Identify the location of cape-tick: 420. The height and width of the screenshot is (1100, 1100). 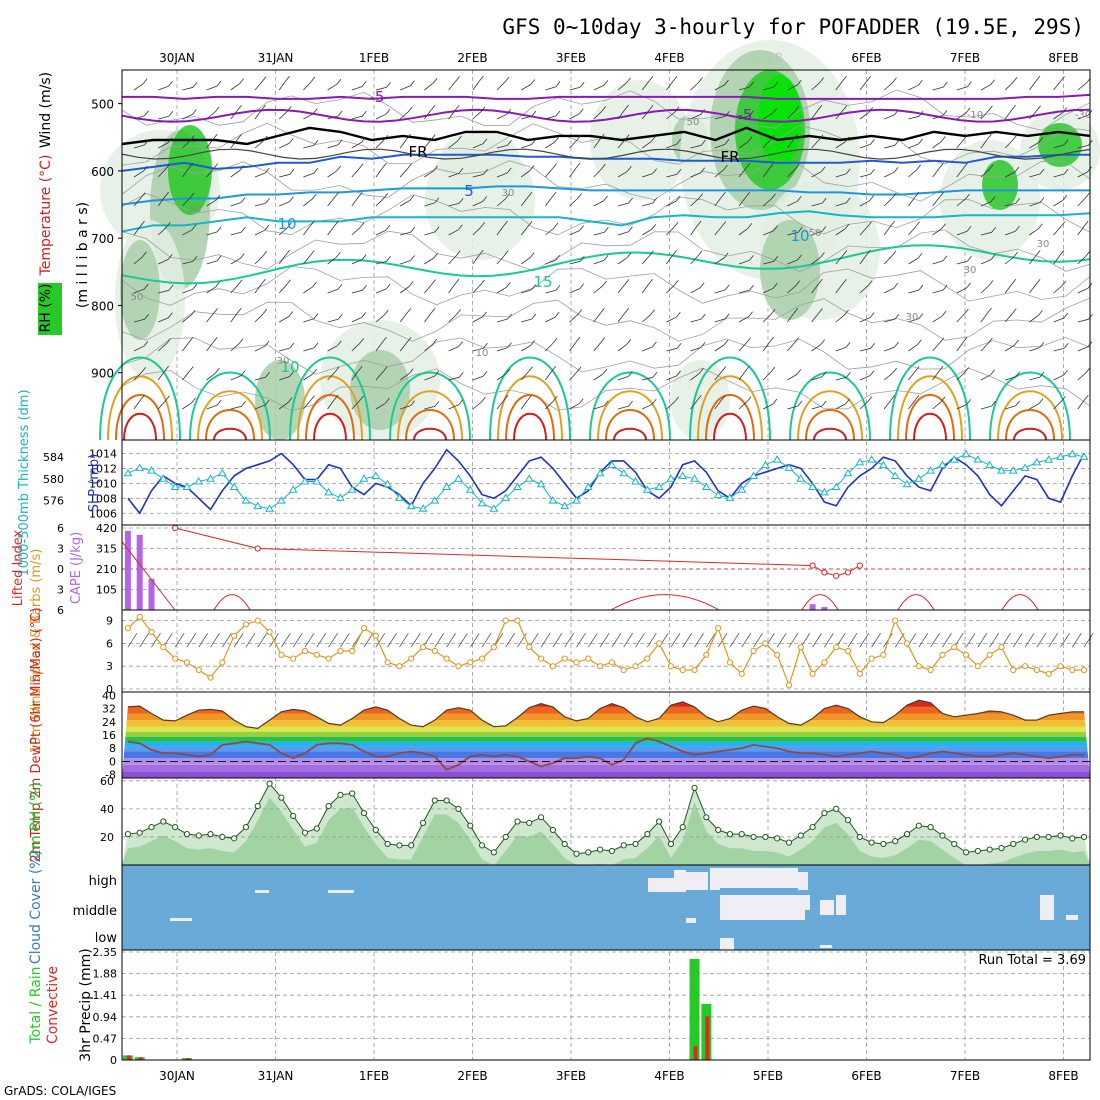
(106, 528).